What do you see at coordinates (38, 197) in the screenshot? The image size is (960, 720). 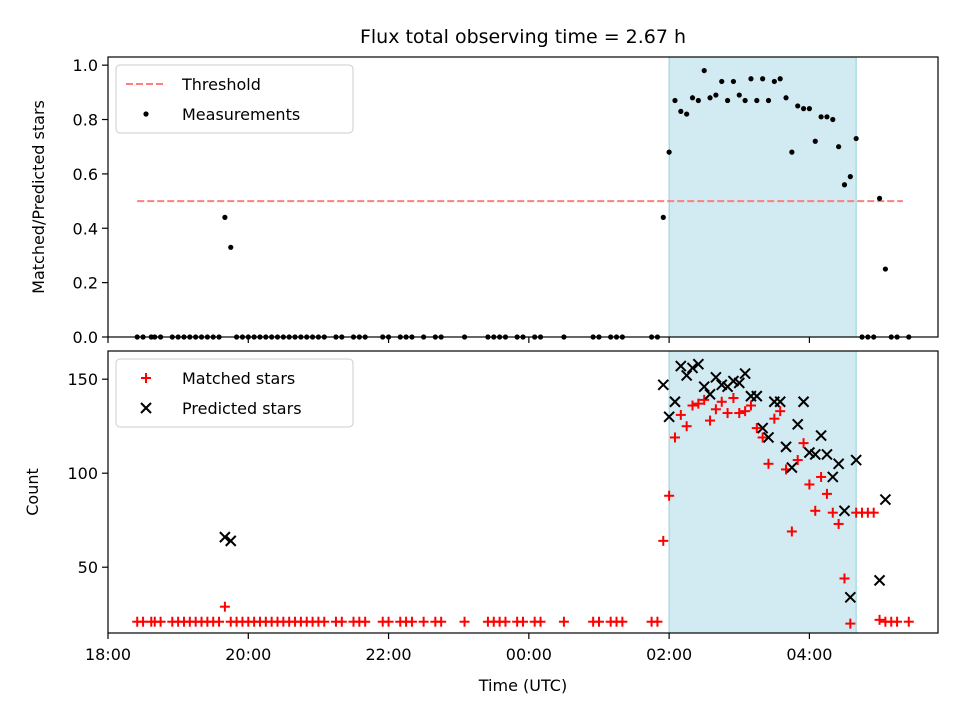 I see `y-axis-label: Matched/Predicted stars` at bounding box center [38, 197].